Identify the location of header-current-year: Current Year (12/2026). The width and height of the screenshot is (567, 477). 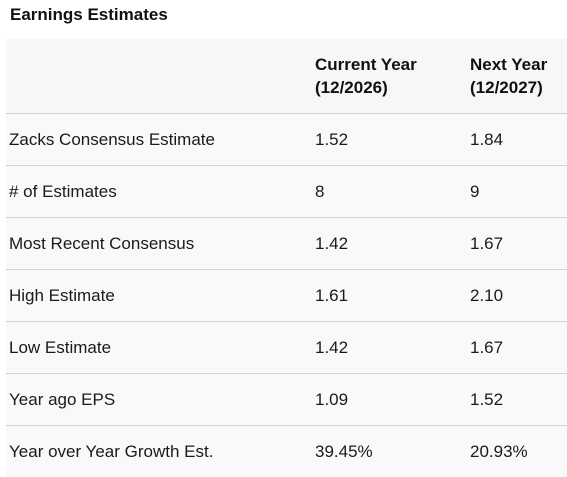
(389, 76).